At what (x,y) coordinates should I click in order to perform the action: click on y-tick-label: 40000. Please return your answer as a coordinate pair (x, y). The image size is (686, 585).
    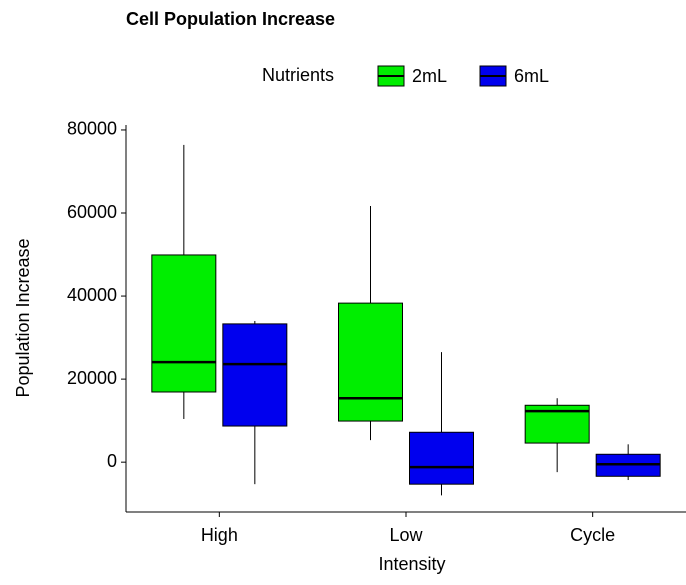
    Looking at the image, I should click on (92, 295).